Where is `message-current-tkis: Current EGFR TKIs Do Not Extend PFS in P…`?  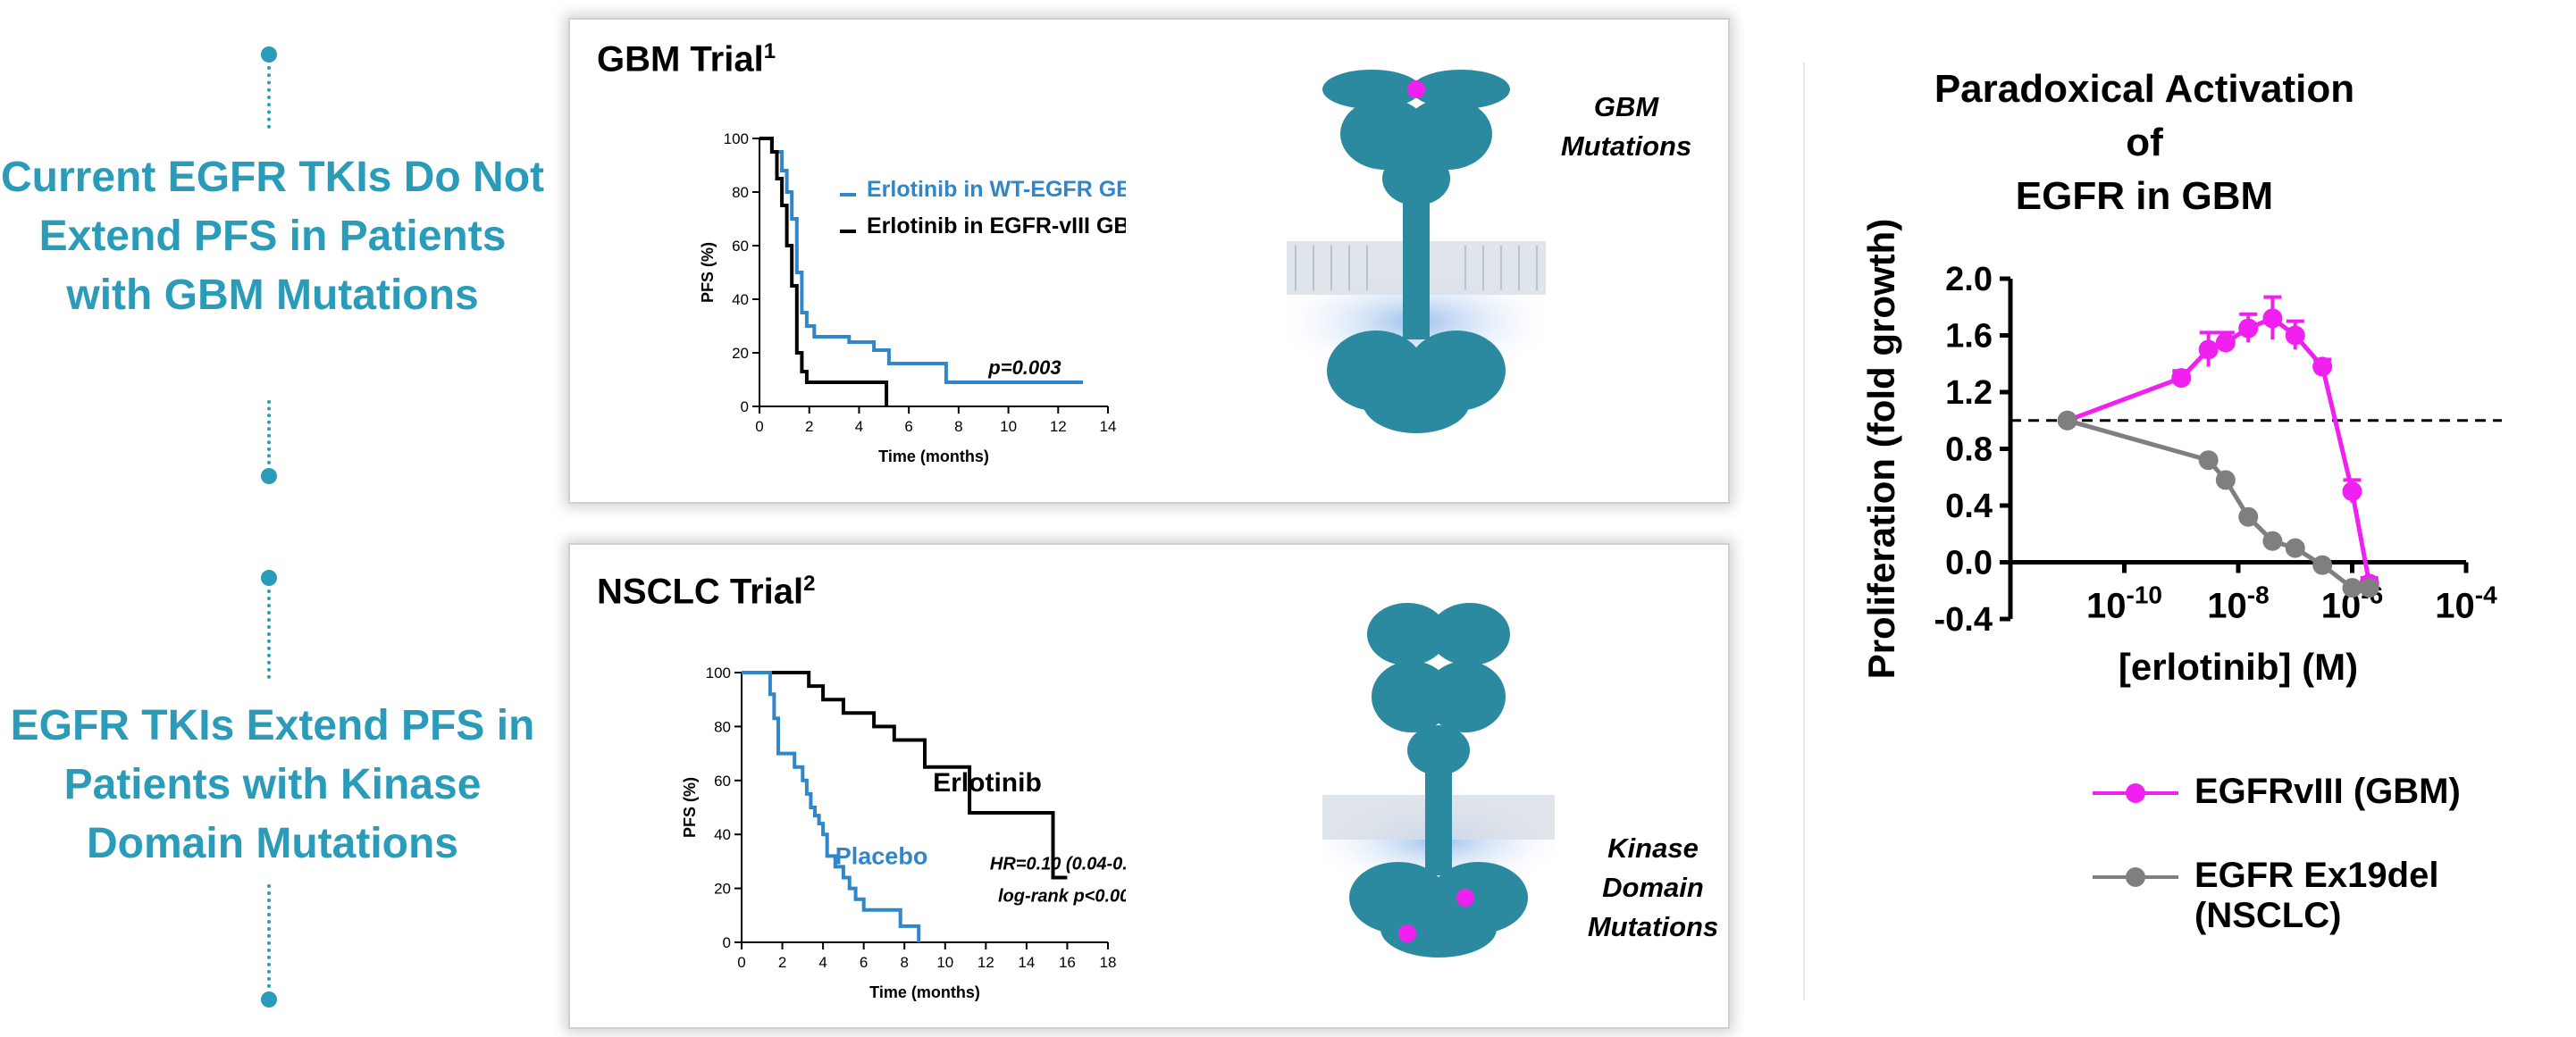
message-current-tkis: Current EGFR TKIs Do Not Extend PFS in P… is located at coordinates (272, 237).